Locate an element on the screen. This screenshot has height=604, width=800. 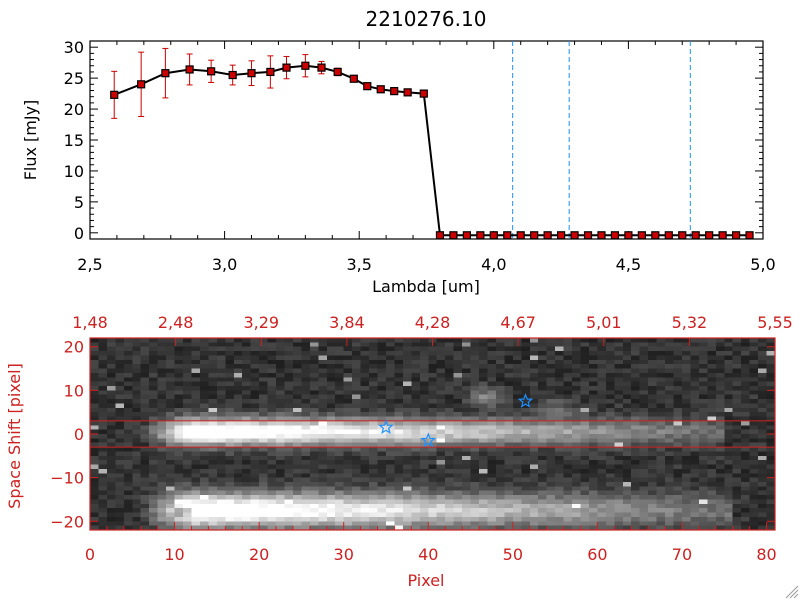
y-tick-label: 30 is located at coordinates (74, 47).